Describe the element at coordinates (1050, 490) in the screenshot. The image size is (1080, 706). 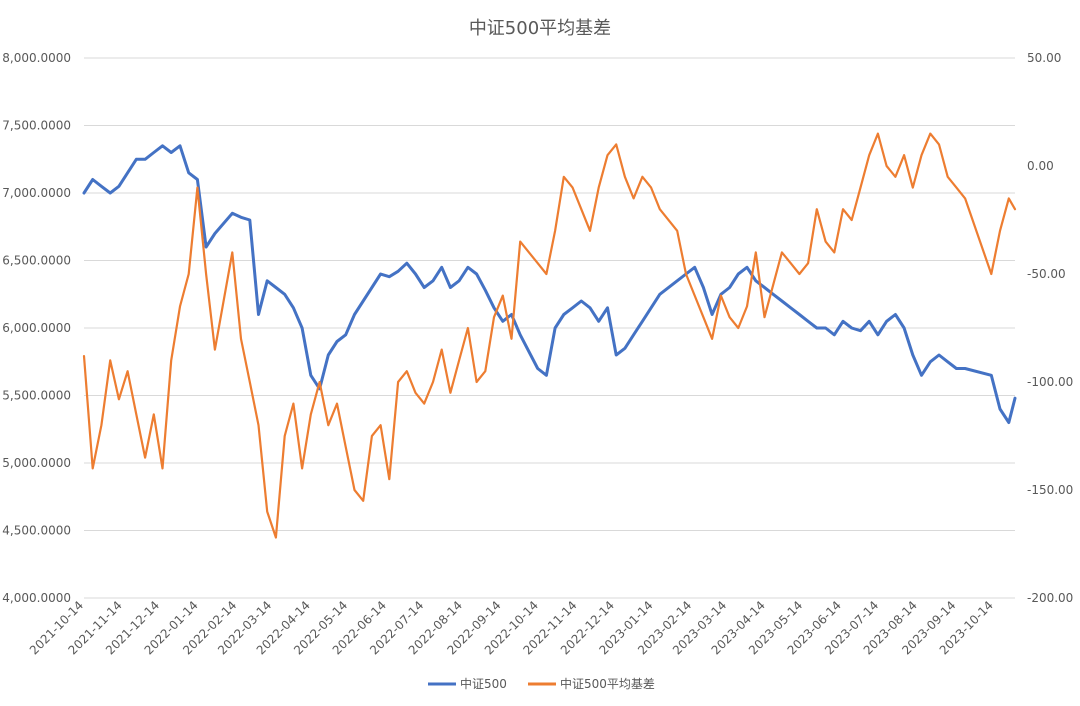
I see `y-right-tick-label: -150.00` at that location.